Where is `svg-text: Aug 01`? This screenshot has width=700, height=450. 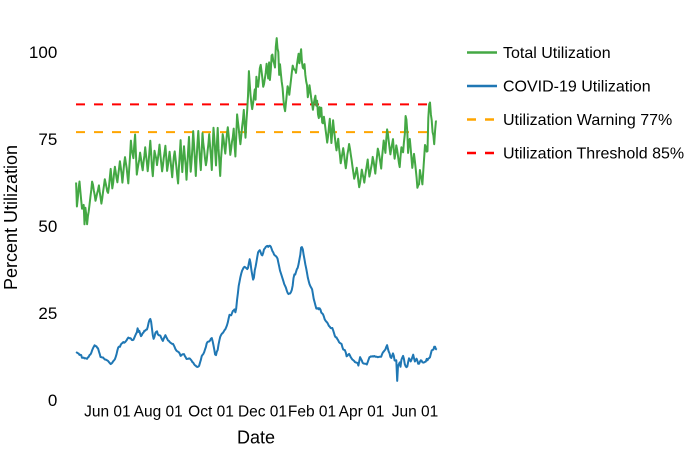 svg-text: Aug 01 is located at coordinates (158, 412).